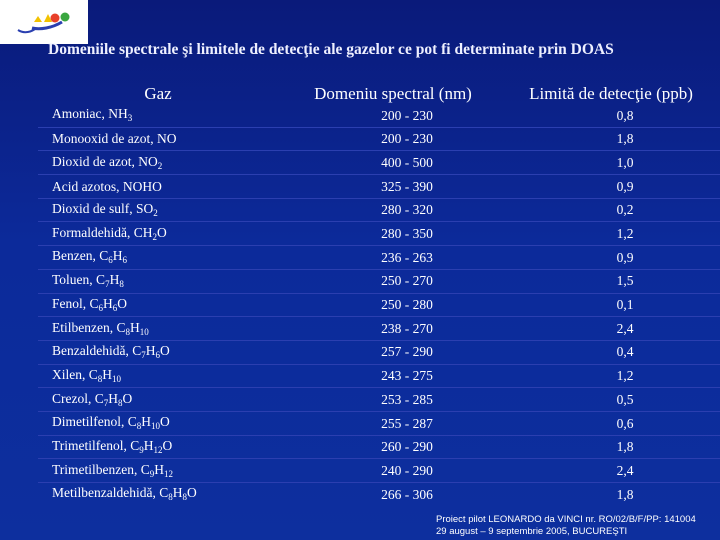  I want to click on gas-name-cell: Toluen, C7H8, so click(165, 280).